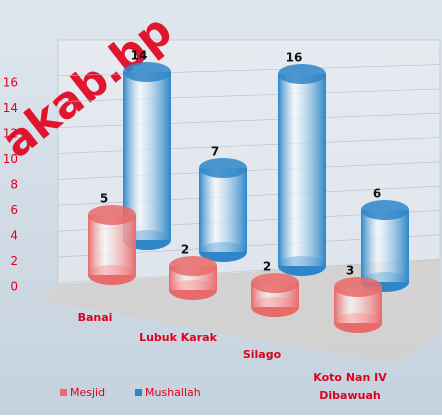 Image resolution: width=442 pixels, height=419 pixels. I want to click on value-label: 14, so click(139, 56).